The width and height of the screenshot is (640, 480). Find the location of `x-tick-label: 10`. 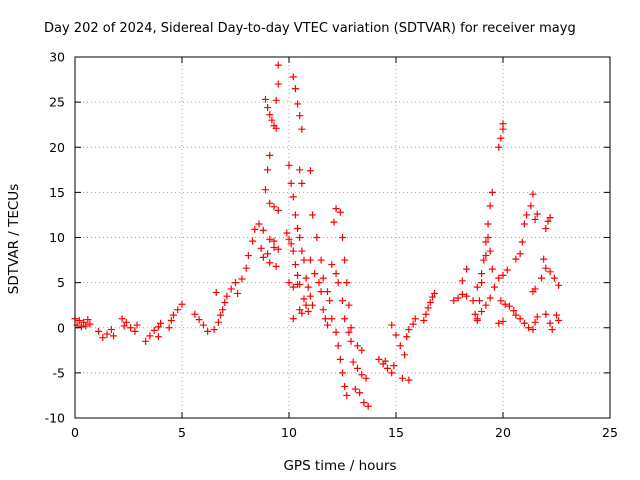

x-tick-label: 10 is located at coordinates (289, 432).